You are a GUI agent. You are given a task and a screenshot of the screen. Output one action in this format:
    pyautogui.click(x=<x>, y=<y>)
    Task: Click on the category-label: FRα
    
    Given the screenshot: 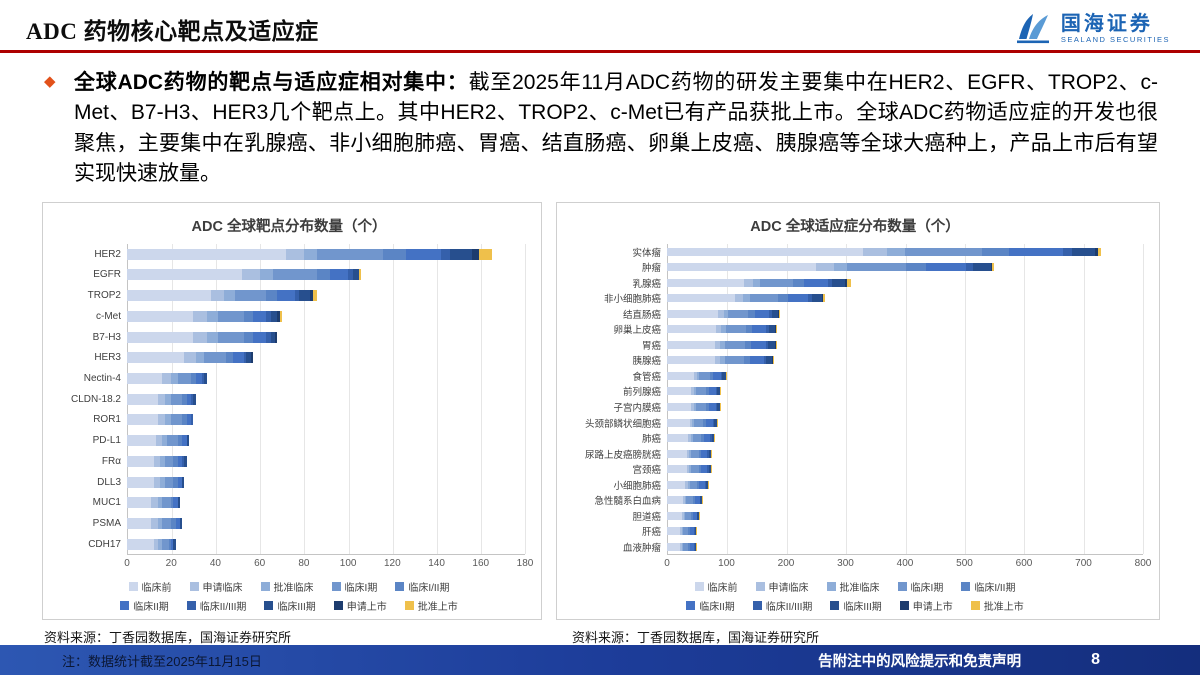 What is the action you would take?
    pyautogui.click(x=111, y=461)
    